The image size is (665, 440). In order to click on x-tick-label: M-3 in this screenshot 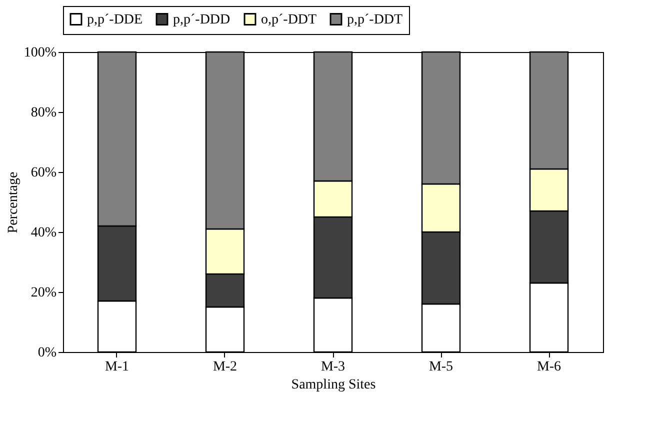, I will do `click(333, 367)`.